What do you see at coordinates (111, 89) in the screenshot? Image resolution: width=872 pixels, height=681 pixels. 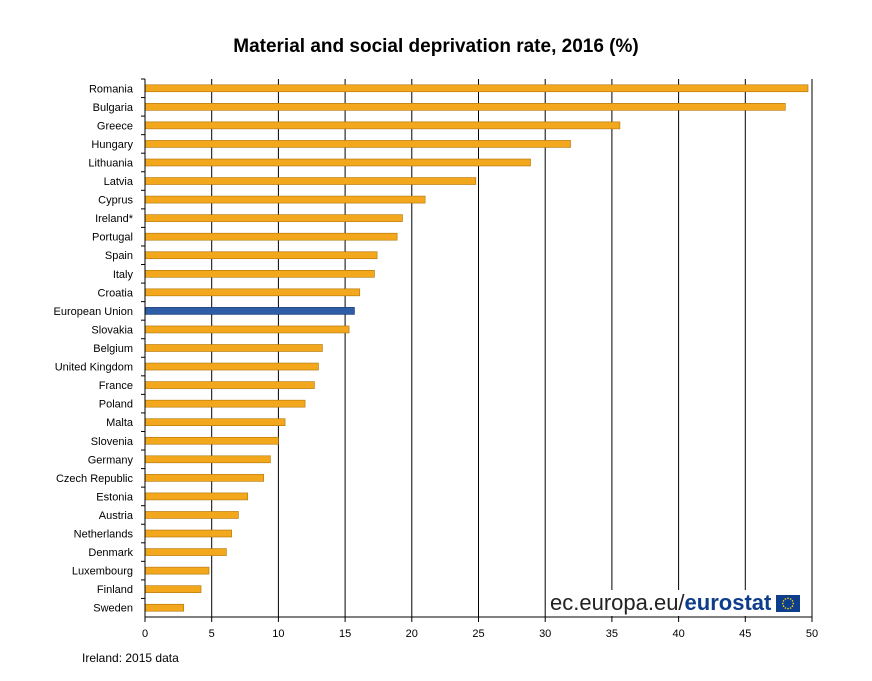 I see `category-label: Romania` at bounding box center [111, 89].